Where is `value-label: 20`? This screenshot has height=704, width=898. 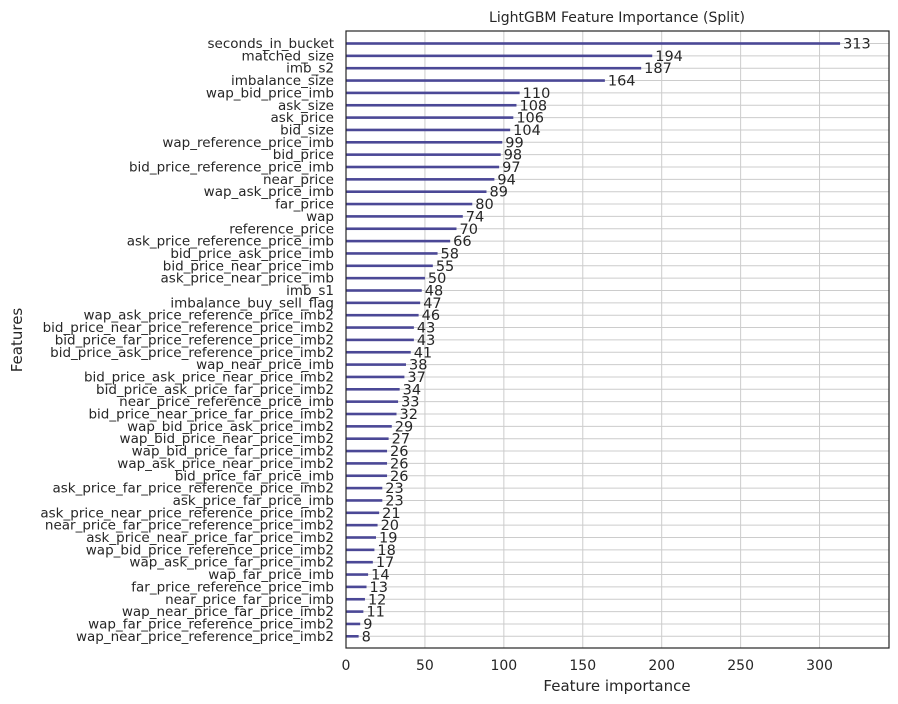
value-label: 20 is located at coordinates (390, 526).